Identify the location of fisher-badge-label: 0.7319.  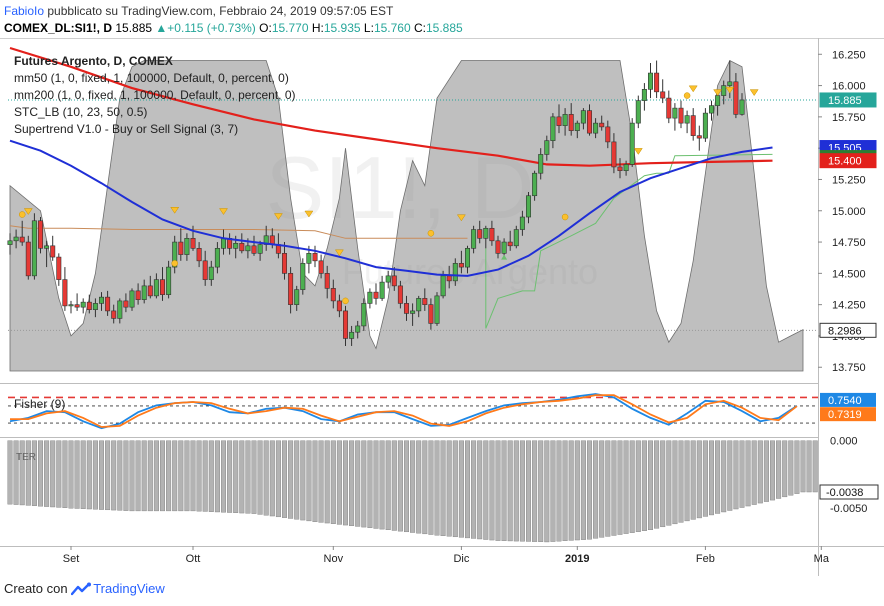
(845, 415).